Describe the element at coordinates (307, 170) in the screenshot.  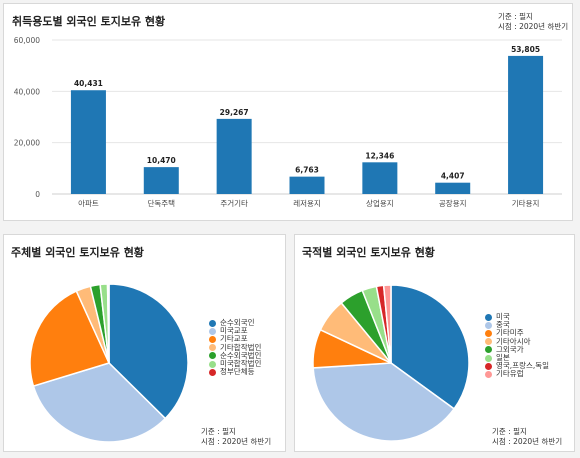
I see `bar-value-label: 6,763` at that location.